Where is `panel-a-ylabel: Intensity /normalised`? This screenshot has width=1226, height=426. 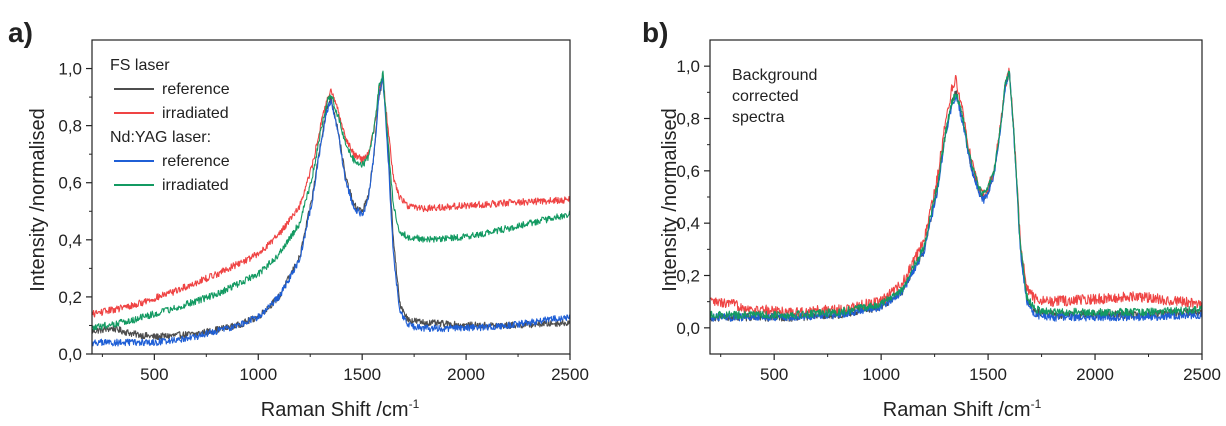 panel-a-ylabel: Intensity /normalised is located at coordinates (38, 199).